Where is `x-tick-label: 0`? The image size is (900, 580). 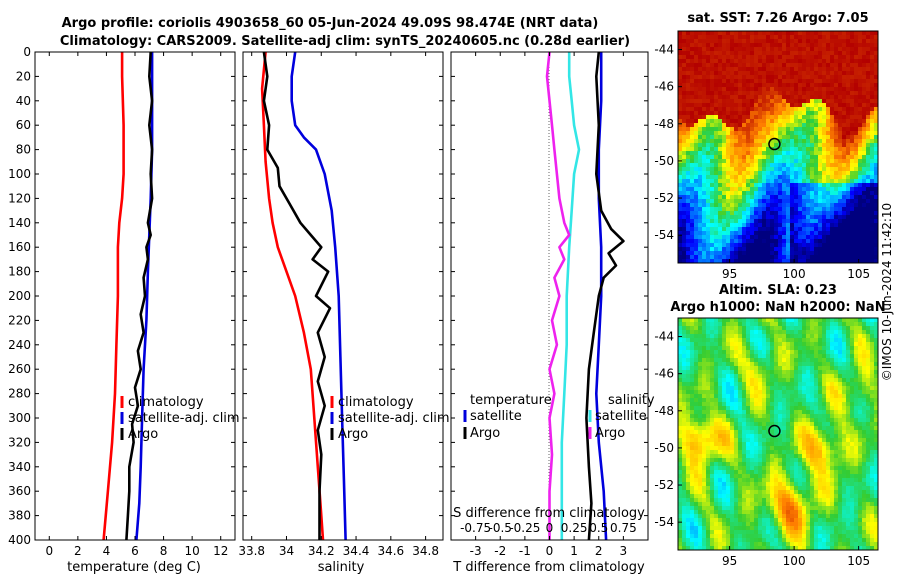
x-tick-label: 0 is located at coordinates (550, 551).